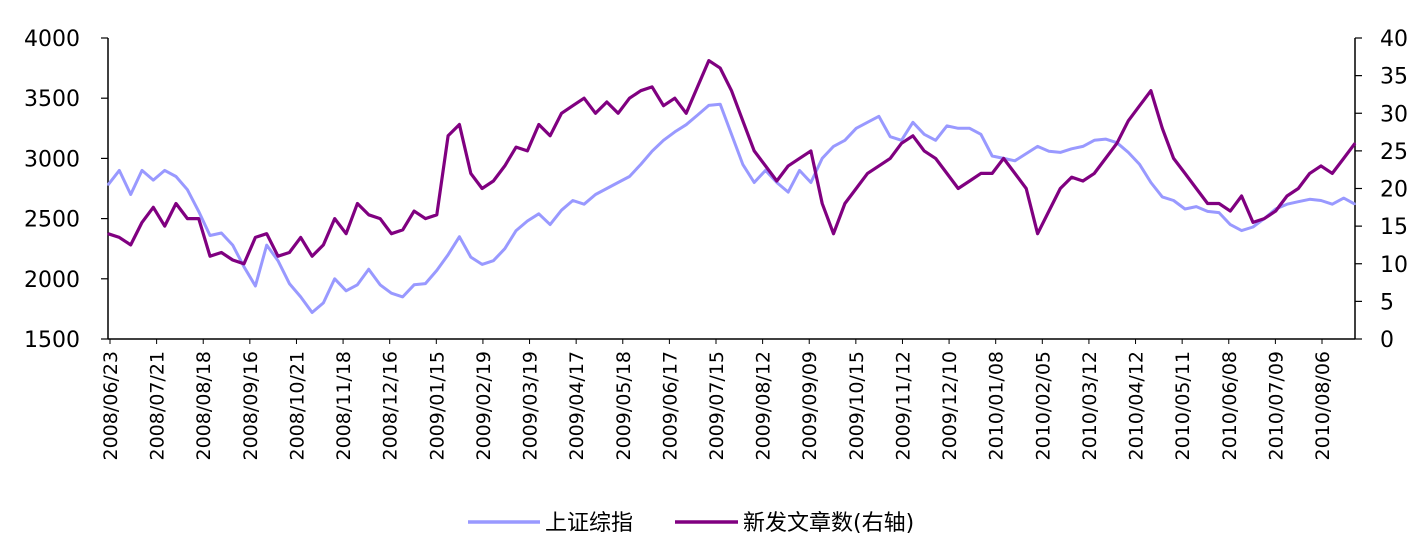  What do you see at coordinates (1394, 190) in the screenshot?
I see `y-right-tick-label: 20` at bounding box center [1394, 190].